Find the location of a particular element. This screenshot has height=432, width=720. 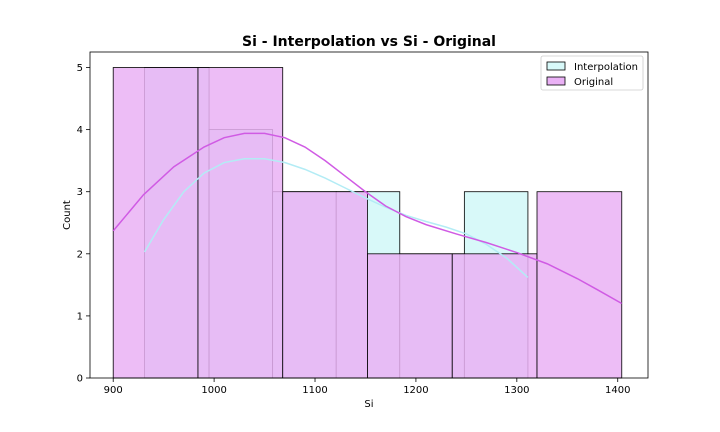

kde-line-interpolation is located at coordinates (336, 218).